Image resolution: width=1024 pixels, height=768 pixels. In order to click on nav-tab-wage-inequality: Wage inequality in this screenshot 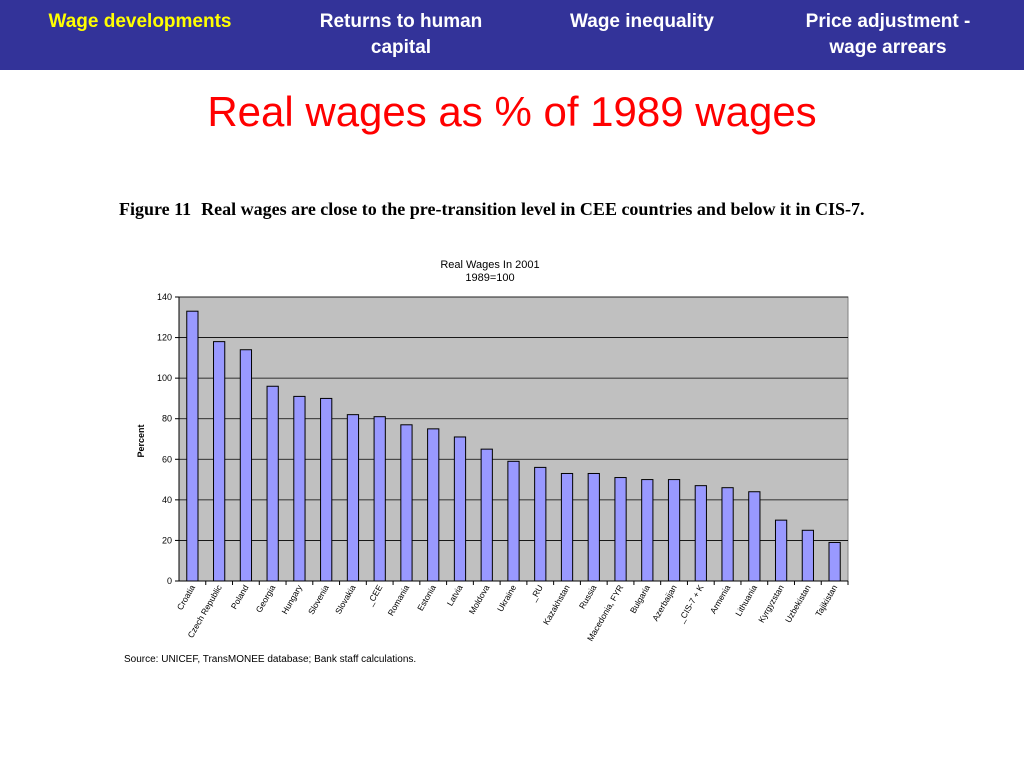, I will do `click(642, 22)`.